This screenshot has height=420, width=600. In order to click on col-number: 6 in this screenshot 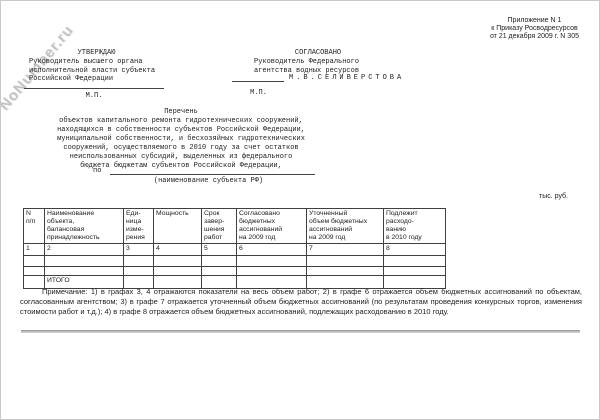, I will do `click(271, 249)`.